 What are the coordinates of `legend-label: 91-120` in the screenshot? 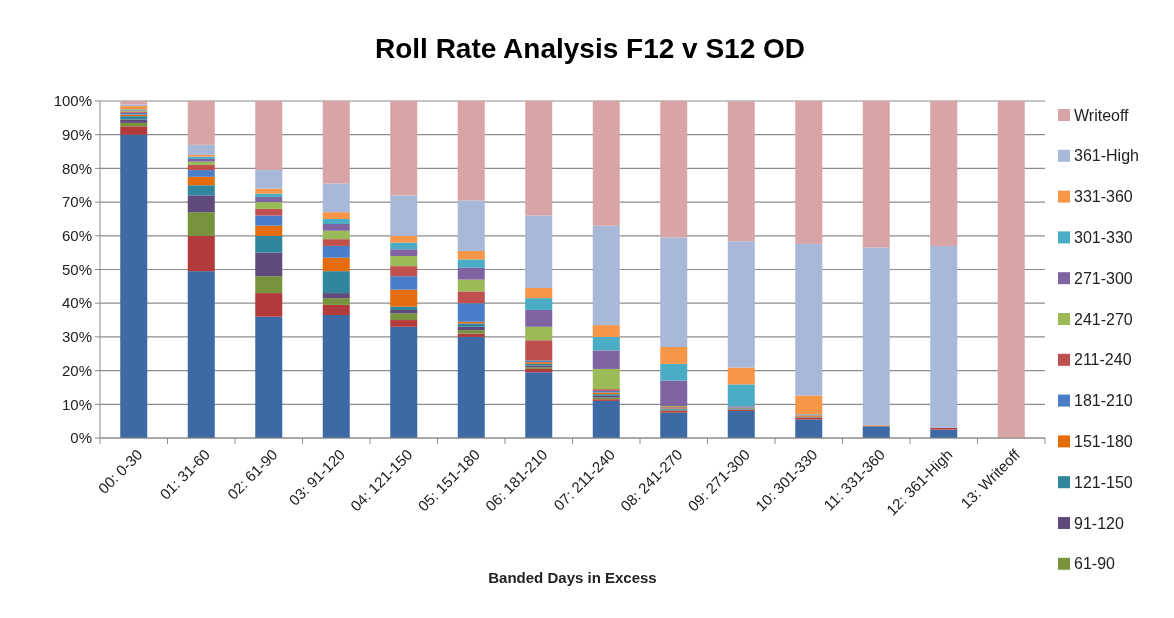 It's located at (1099, 523).